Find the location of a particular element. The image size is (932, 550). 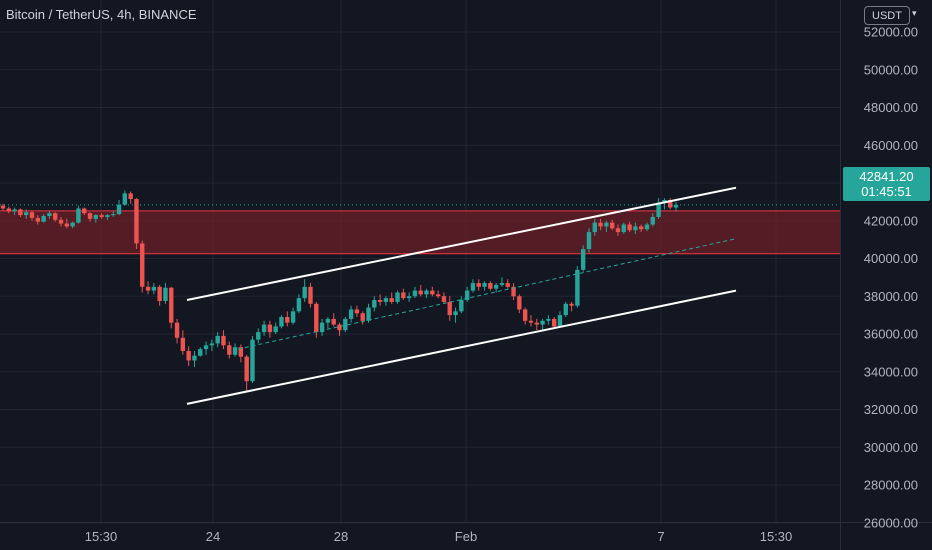

x-tick-label: Feb is located at coordinates (466, 536).